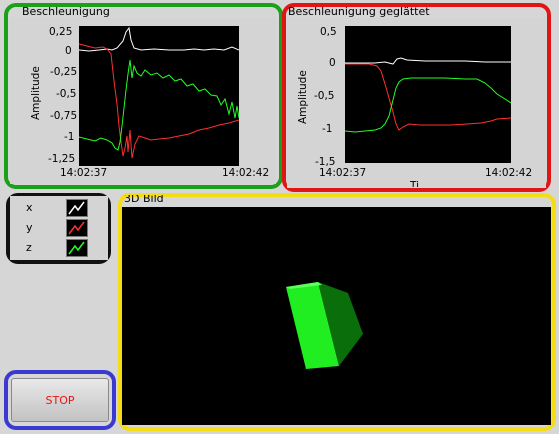  What do you see at coordinates (159, 105) in the screenshot?
I see `graph1-series-z` at bounding box center [159, 105].